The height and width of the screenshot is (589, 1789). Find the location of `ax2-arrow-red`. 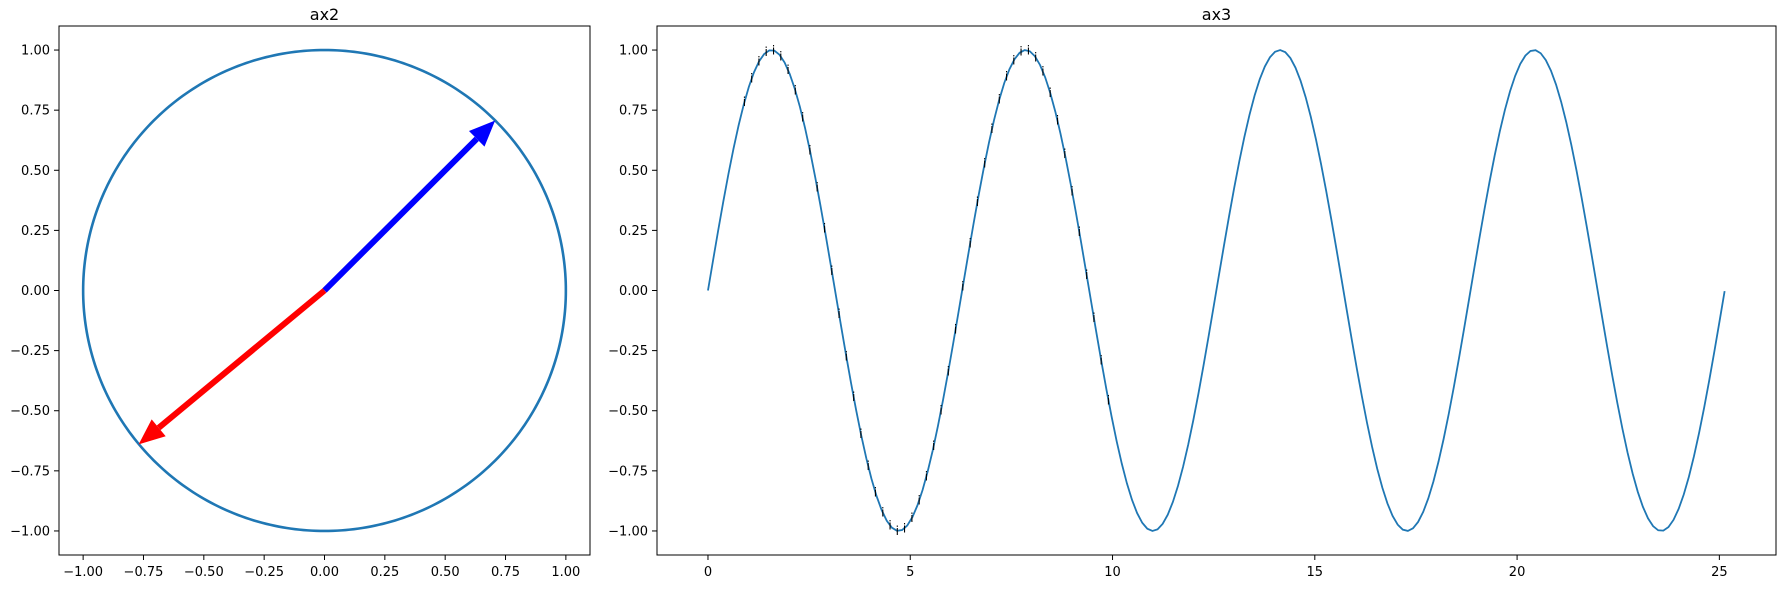

ax2-arrow-red is located at coordinates (232, 366).